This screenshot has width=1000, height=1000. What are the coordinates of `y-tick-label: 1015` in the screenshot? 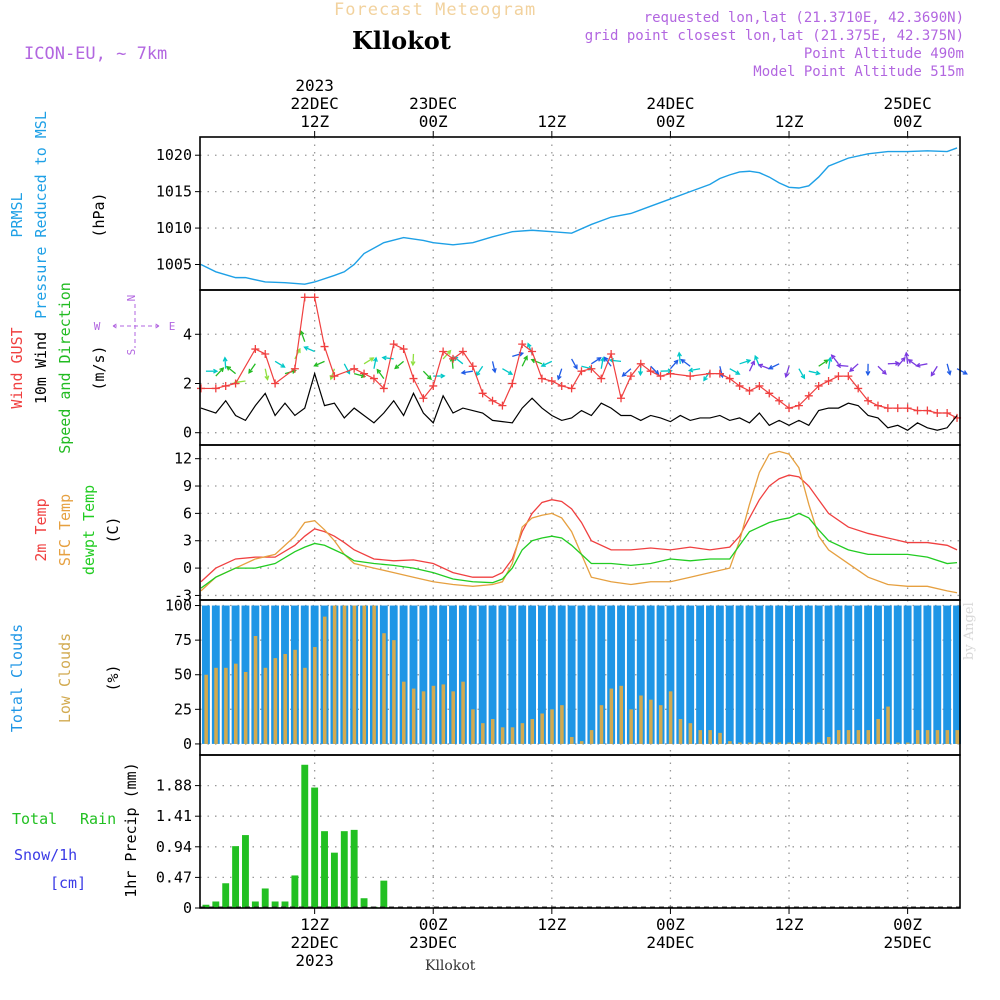 It's located at (174, 192).